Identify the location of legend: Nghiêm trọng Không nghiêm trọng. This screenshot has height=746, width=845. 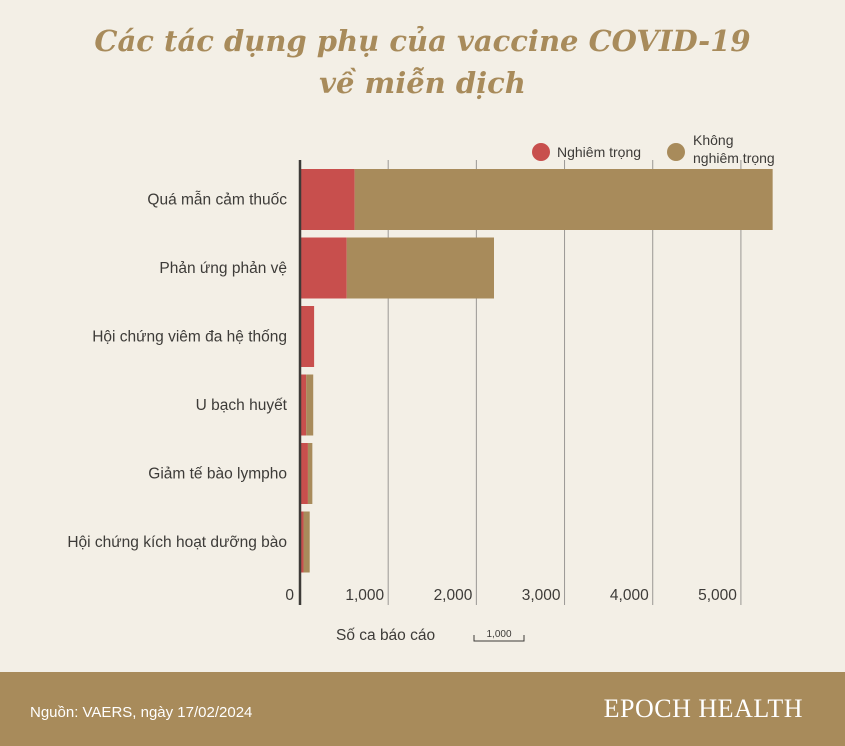
(653, 149).